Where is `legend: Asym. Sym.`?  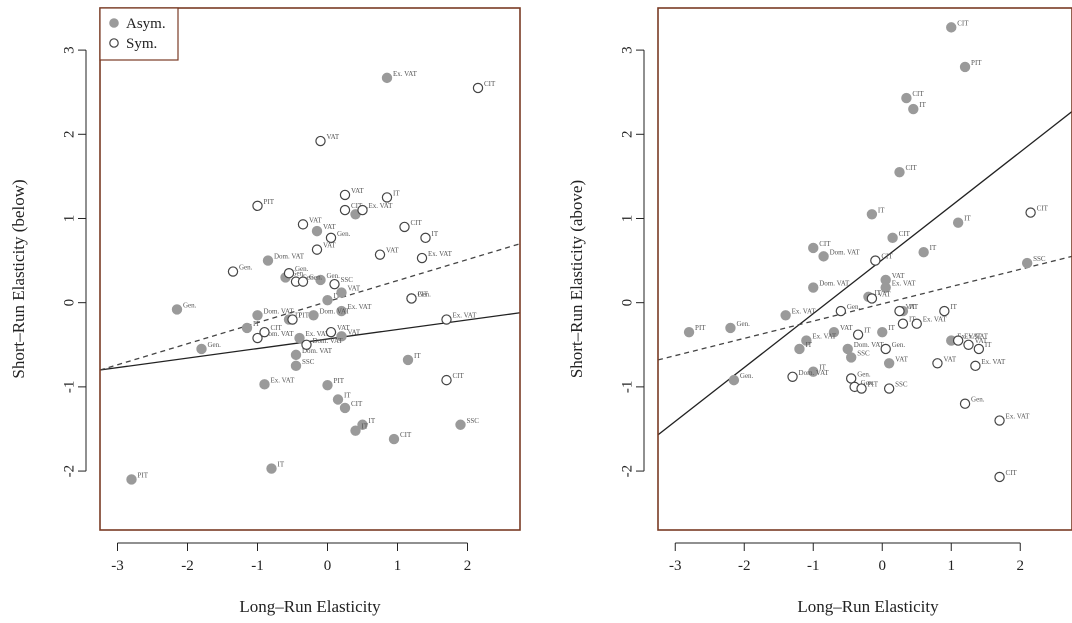
legend: Asym. Sym. is located at coordinates (139, 34).